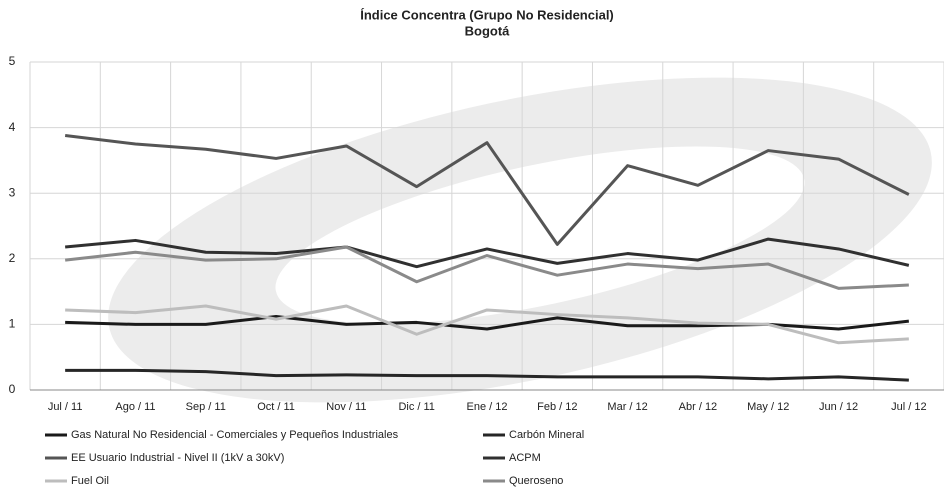 The image size is (944, 491). Describe the element at coordinates (487, 407) in the screenshot. I see `x-tick-label: Ene / 12` at that location.